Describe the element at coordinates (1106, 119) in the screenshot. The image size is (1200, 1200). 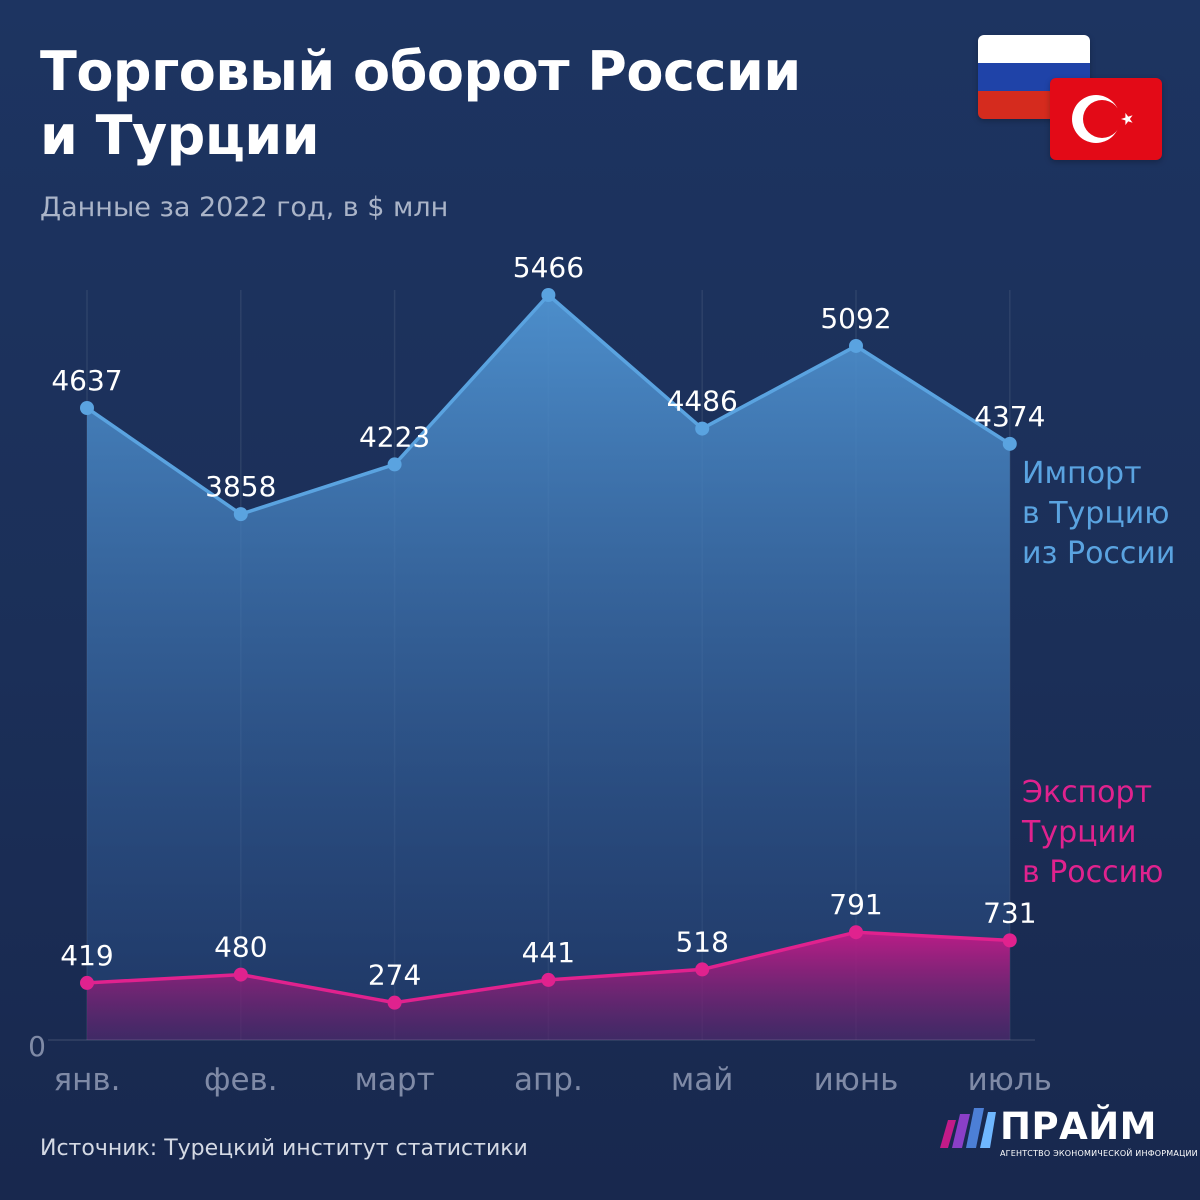
I see `turkey-flag-icon` at that location.